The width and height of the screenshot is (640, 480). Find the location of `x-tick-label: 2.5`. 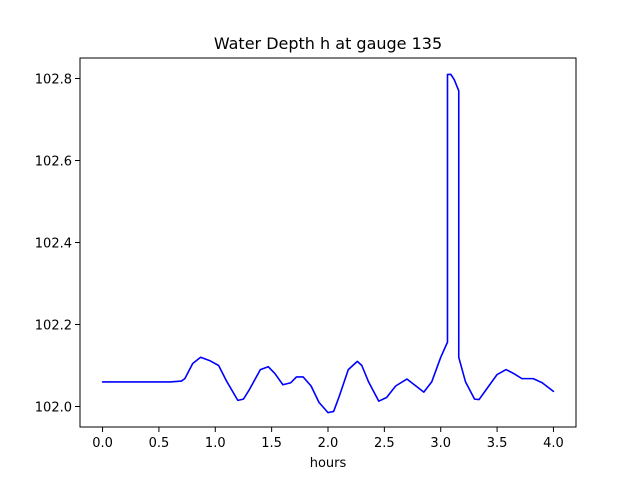

x-tick-label: 2.5 is located at coordinates (384, 443).